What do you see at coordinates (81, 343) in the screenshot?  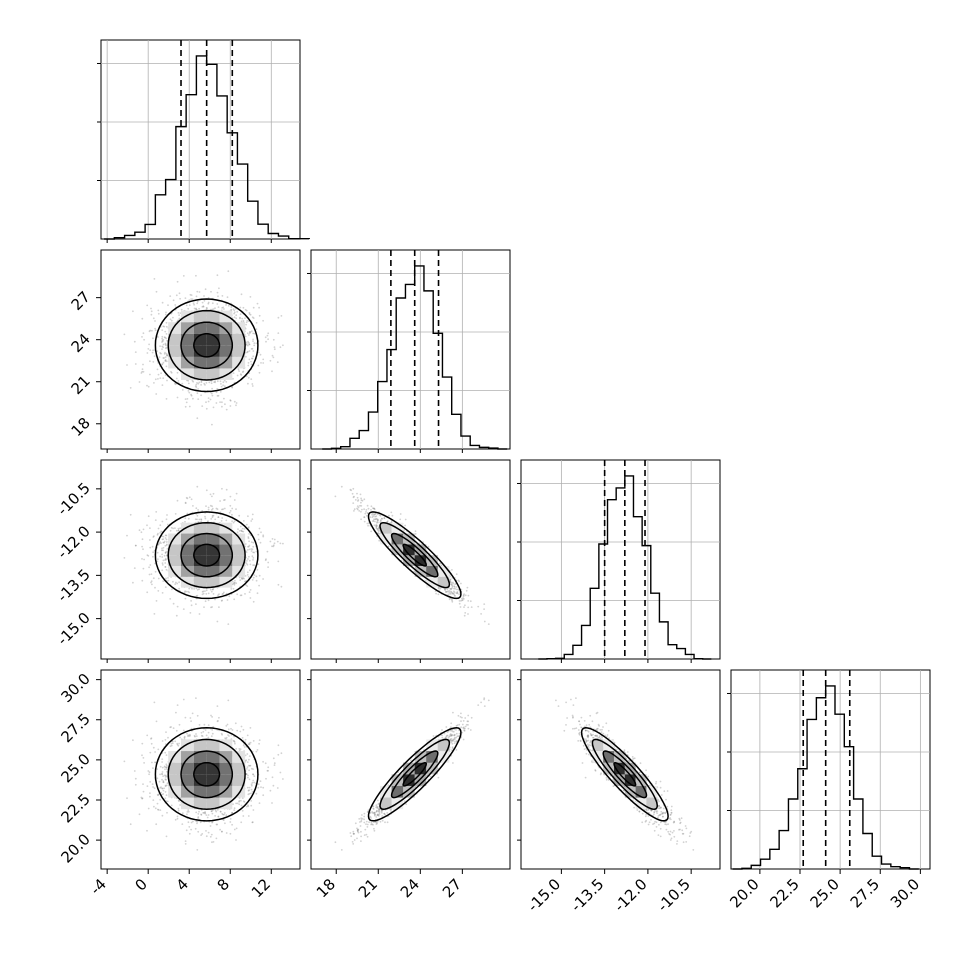 I see `y-tick-label: 24` at bounding box center [81, 343].